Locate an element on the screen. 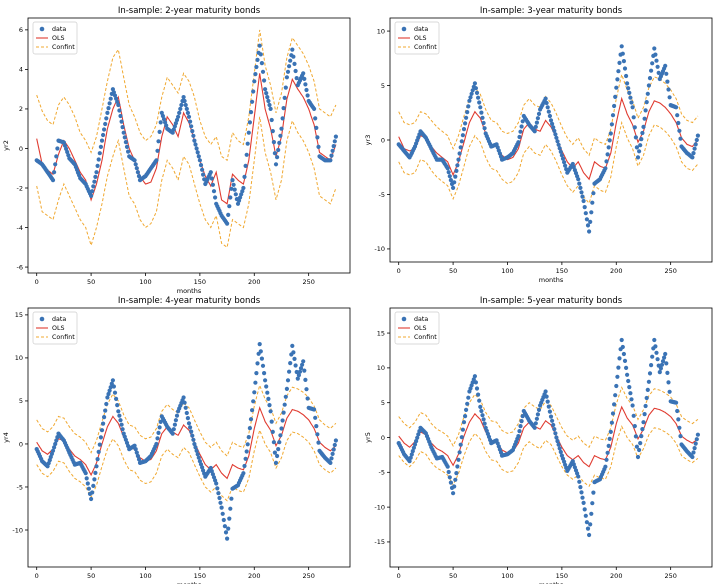  x-axis-label: months is located at coordinates (189, 291).